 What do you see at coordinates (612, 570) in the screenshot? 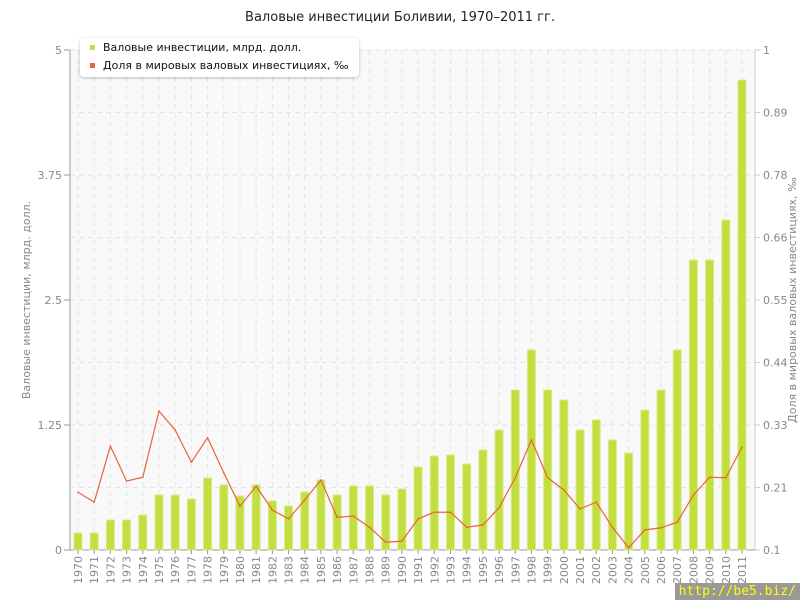
I see `x-tick-label: 2003` at bounding box center [612, 570].